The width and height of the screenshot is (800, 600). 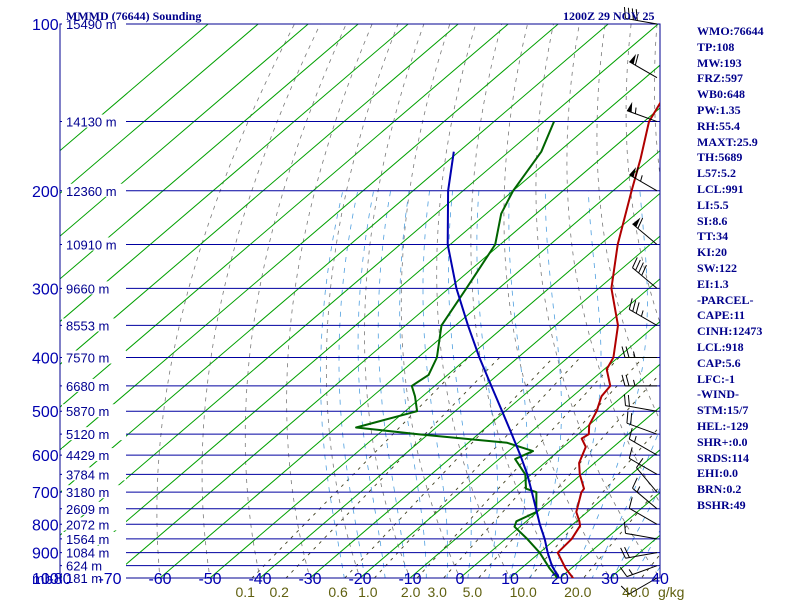 What do you see at coordinates (717, 267) in the screenshot?
I see `stat-line: SW:122` at bounding box center [717, 267].